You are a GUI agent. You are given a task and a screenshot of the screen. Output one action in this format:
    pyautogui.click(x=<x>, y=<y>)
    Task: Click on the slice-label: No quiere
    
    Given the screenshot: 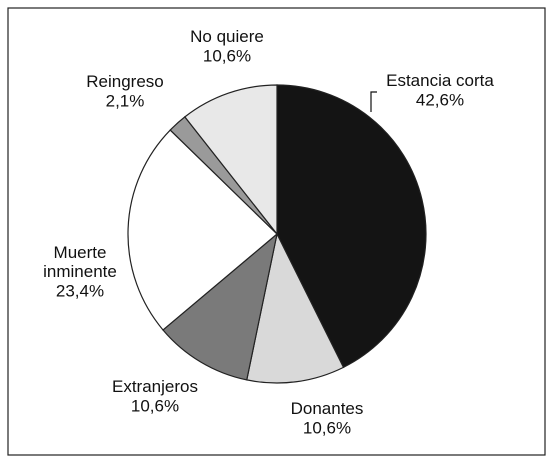 What is the action you would take?
    pyautogui.click(x=227, y=36)
    